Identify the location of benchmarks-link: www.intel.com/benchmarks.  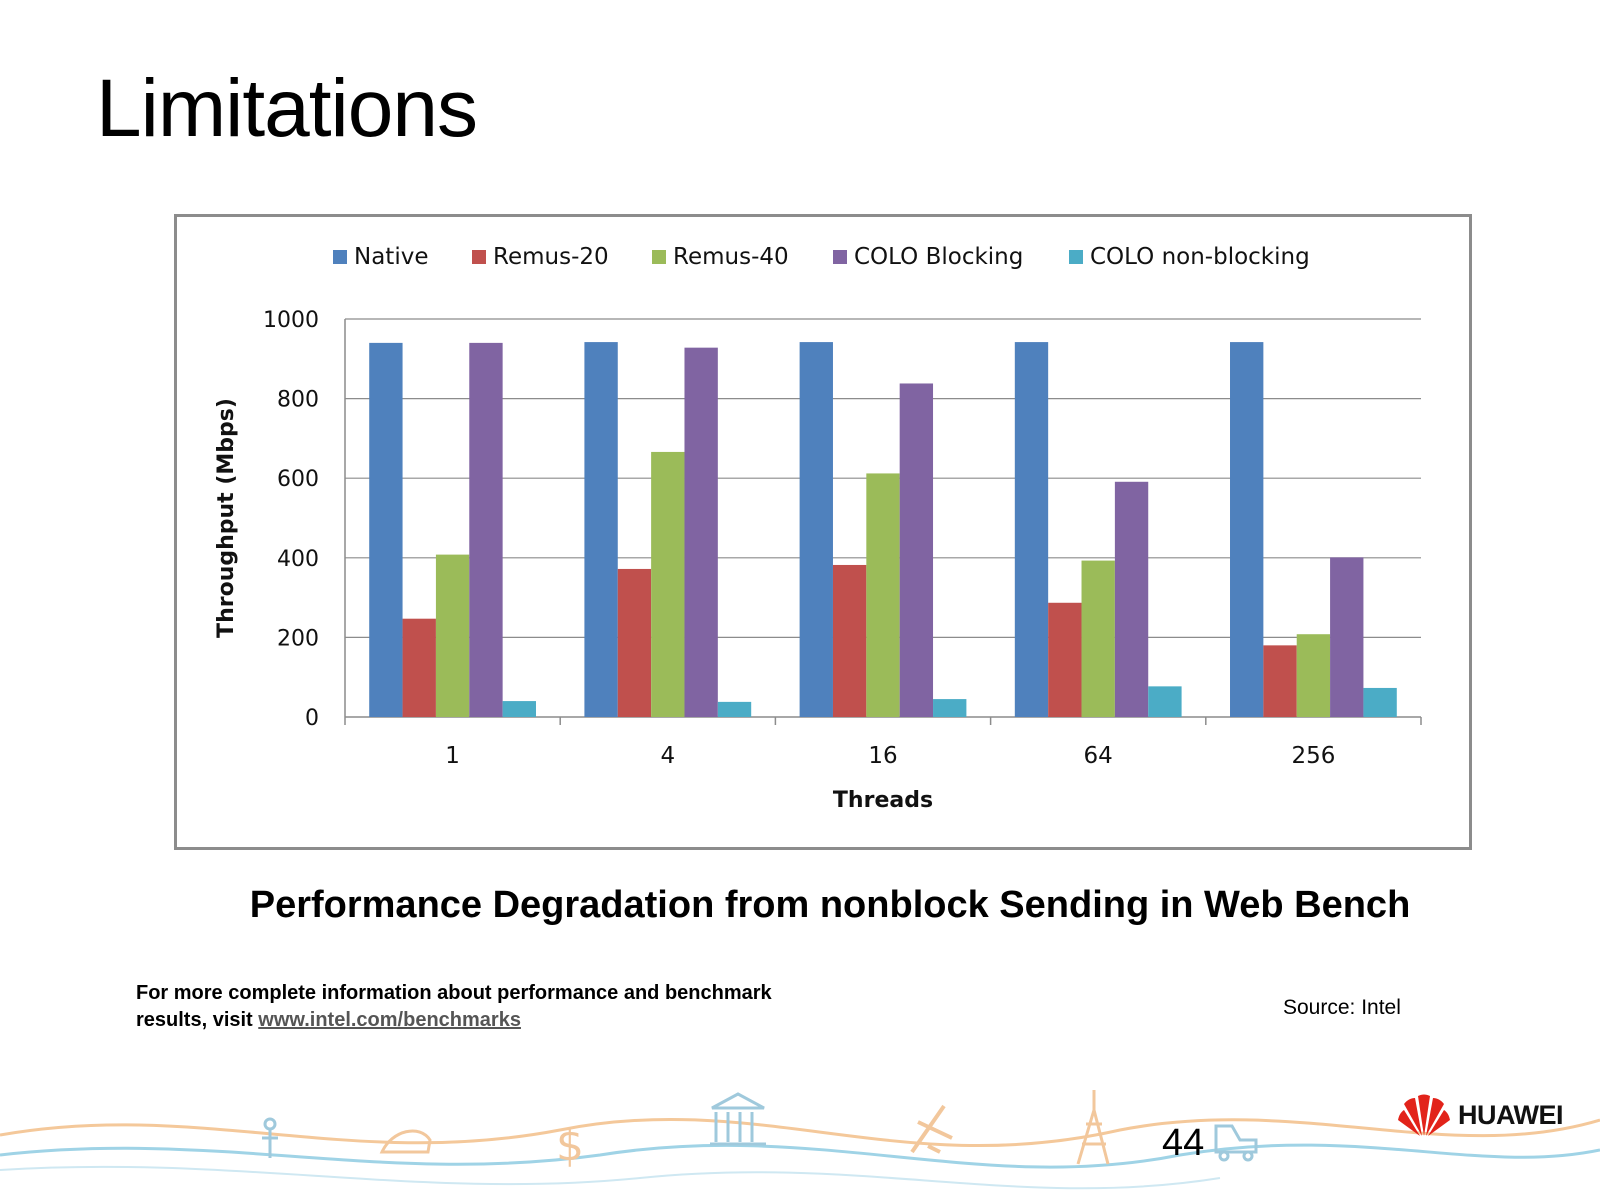
(389, 1020).